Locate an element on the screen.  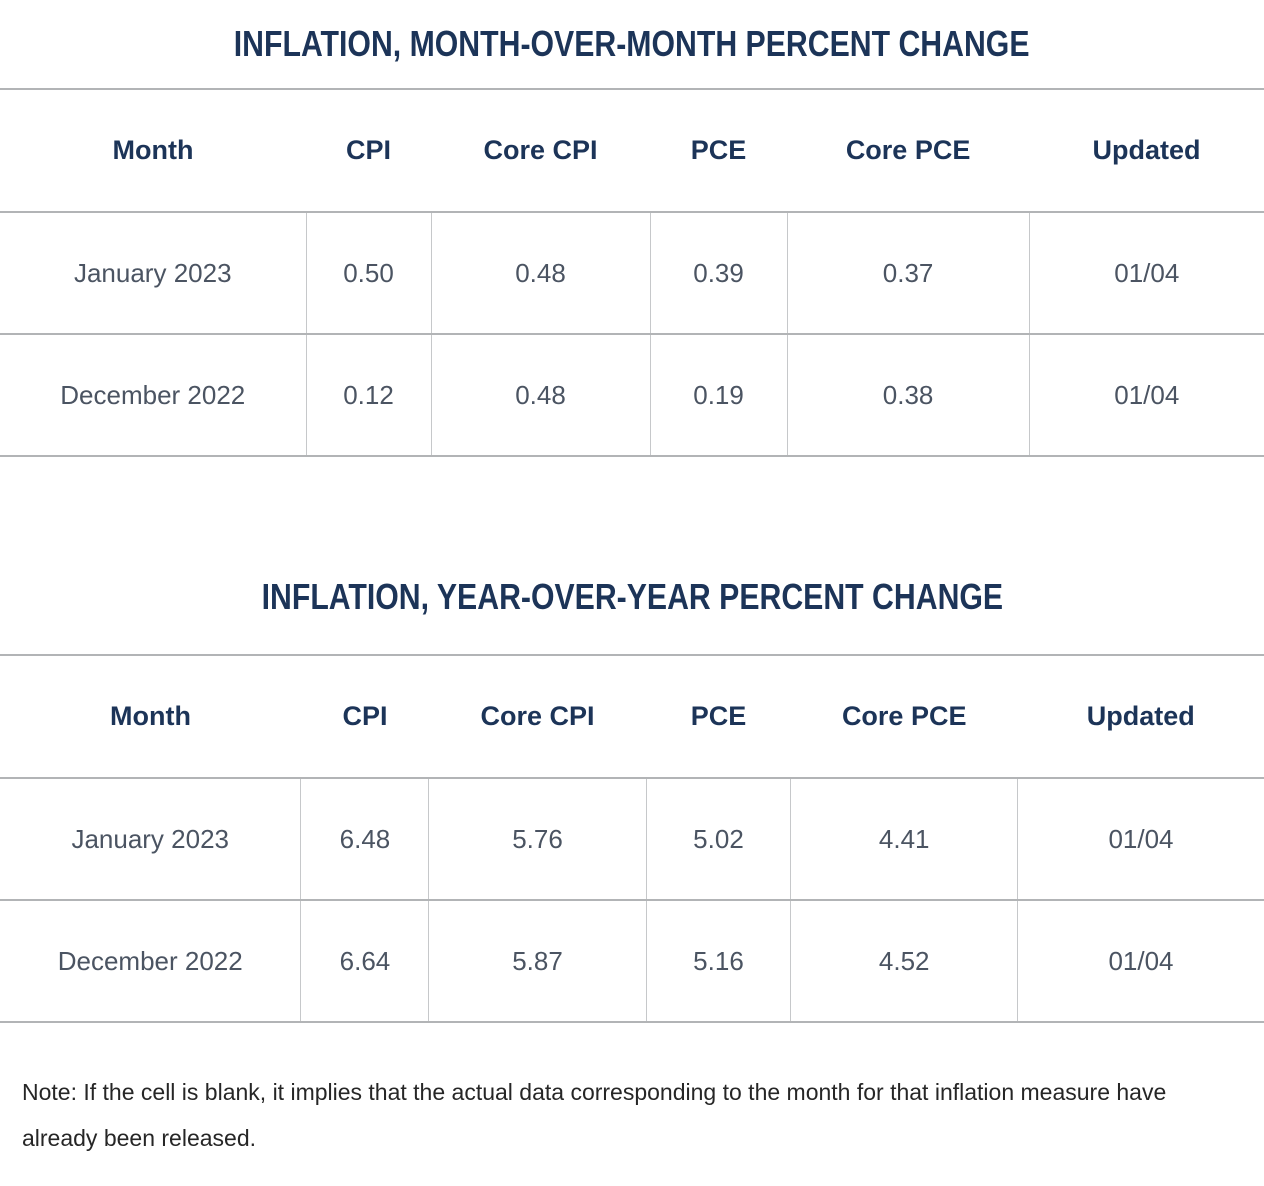
mom-dec2022-core-pce: 0.38 is located at coordinates (908, 395).